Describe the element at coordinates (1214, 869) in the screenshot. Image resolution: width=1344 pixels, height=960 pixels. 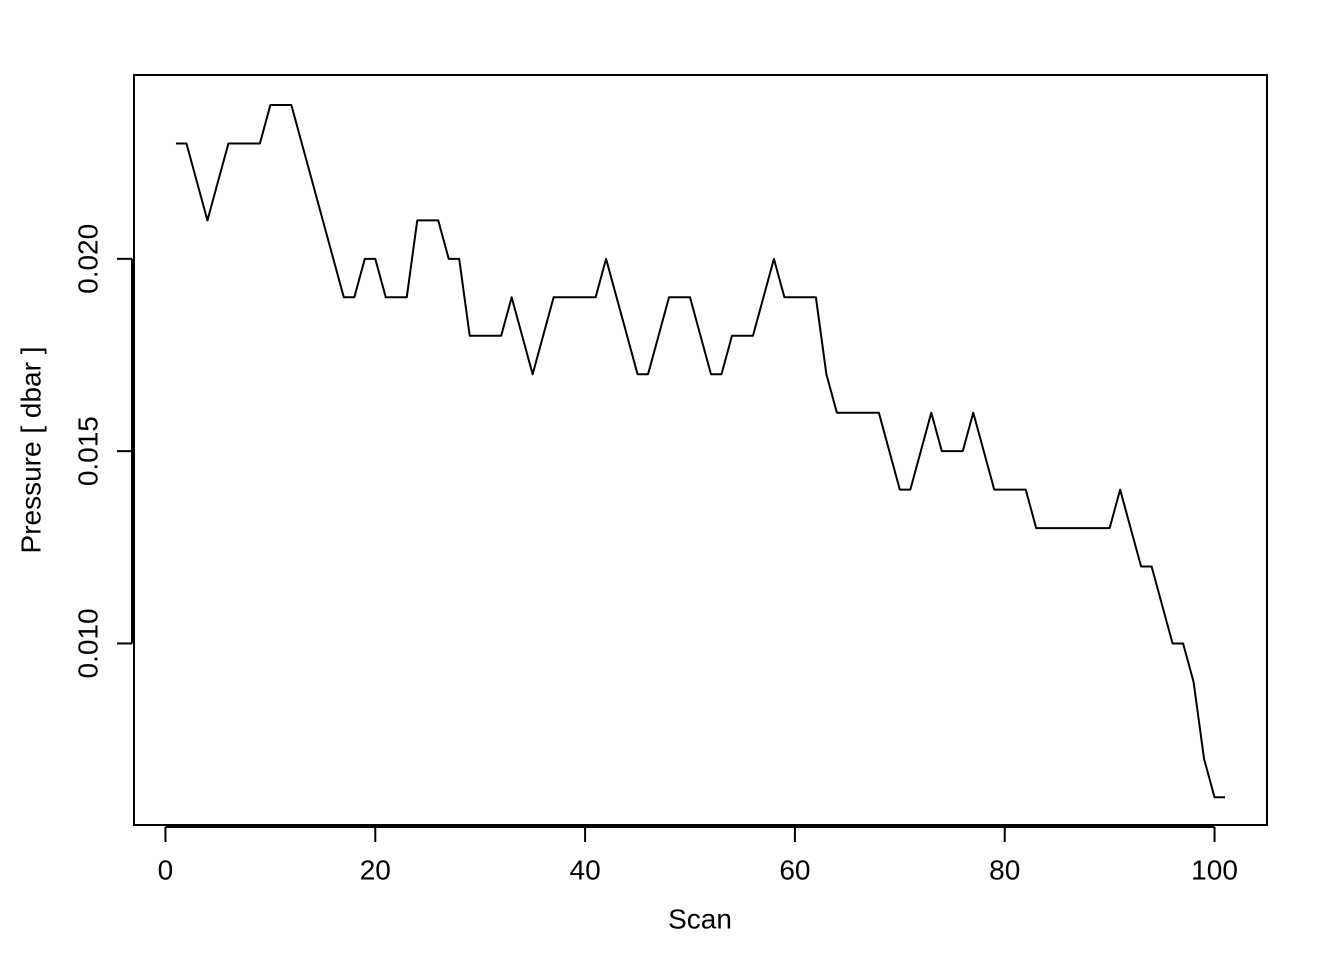
I see `x-tick-label: 100` at that location.